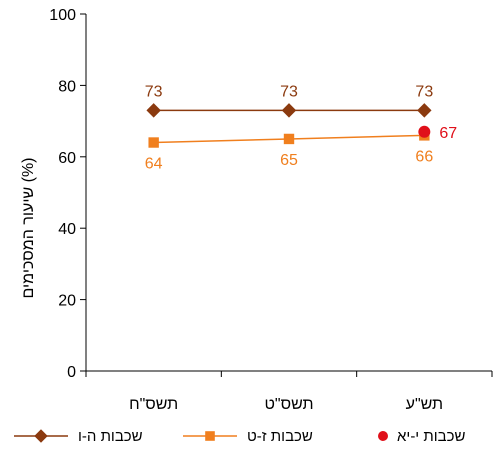 This screenshot has width=500, height=450. I want to click on y-tick-label: 60, so click(67, 158).